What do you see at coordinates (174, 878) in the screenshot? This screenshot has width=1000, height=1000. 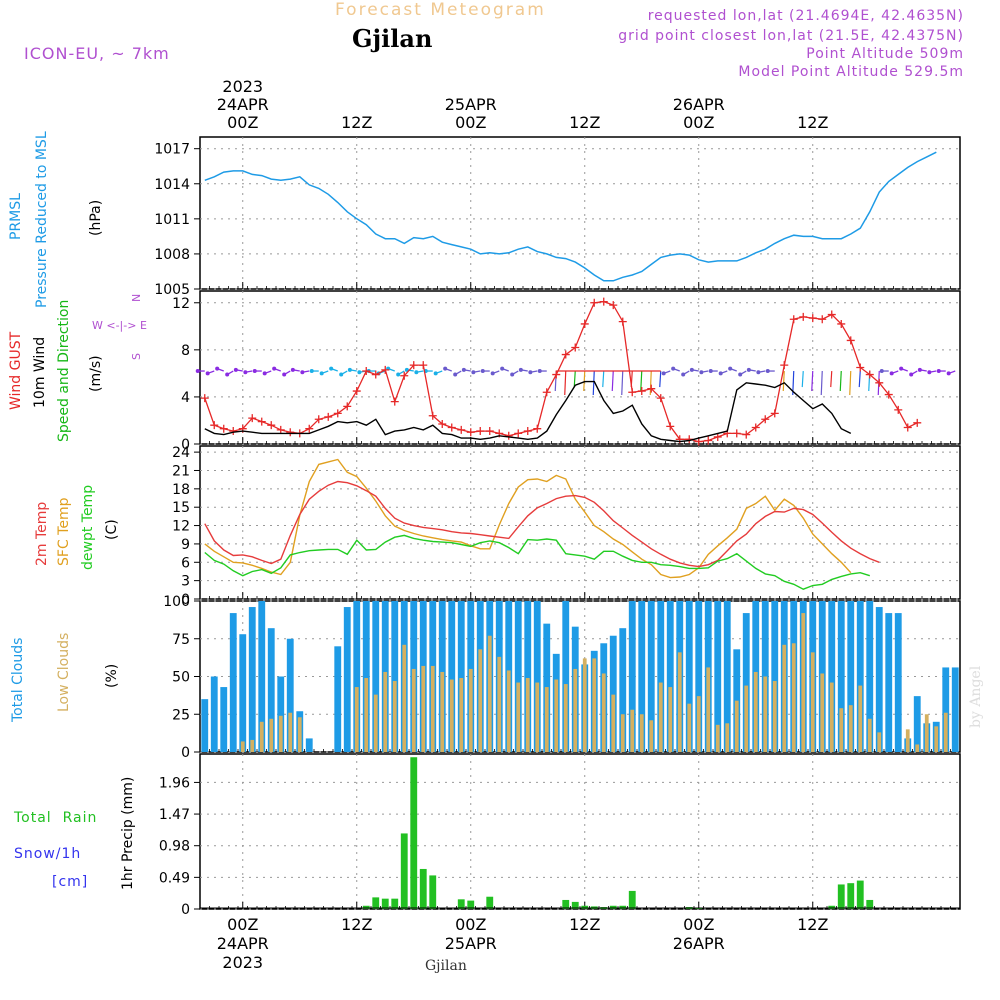 I see `precip-ytick-label: 0.49` at bounding box center [174, 878].